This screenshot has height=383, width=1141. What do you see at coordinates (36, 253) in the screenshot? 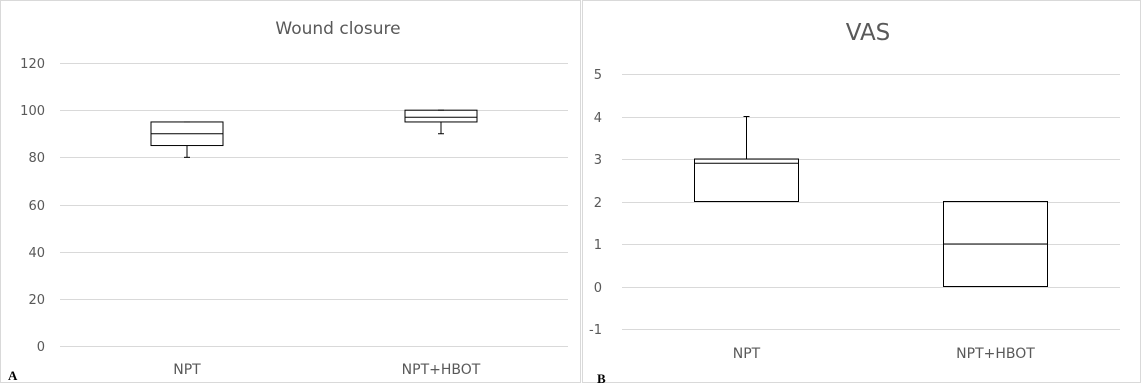
I see `y-tick-label: 40` at bounding box center [36, 253].